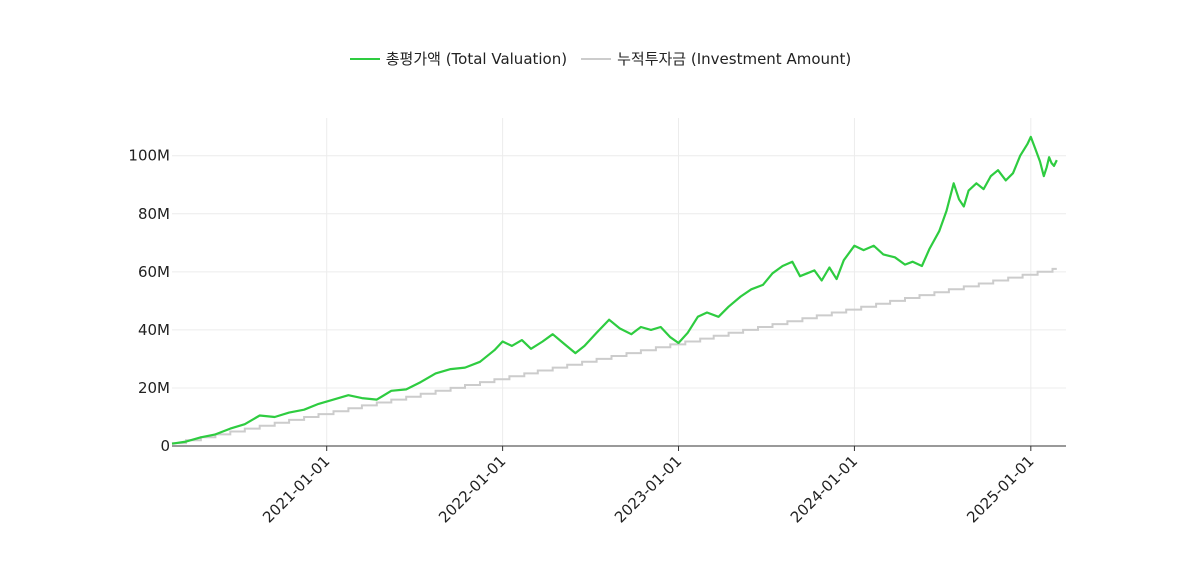 Image resolution: width=1201 pixels, height=573 pixels. What do you see at coordinates (734, 59) in the screenshot?
I see `legend-label-investment: 누적투자금 (Investment Amount)` at bounding box center [734, 59].